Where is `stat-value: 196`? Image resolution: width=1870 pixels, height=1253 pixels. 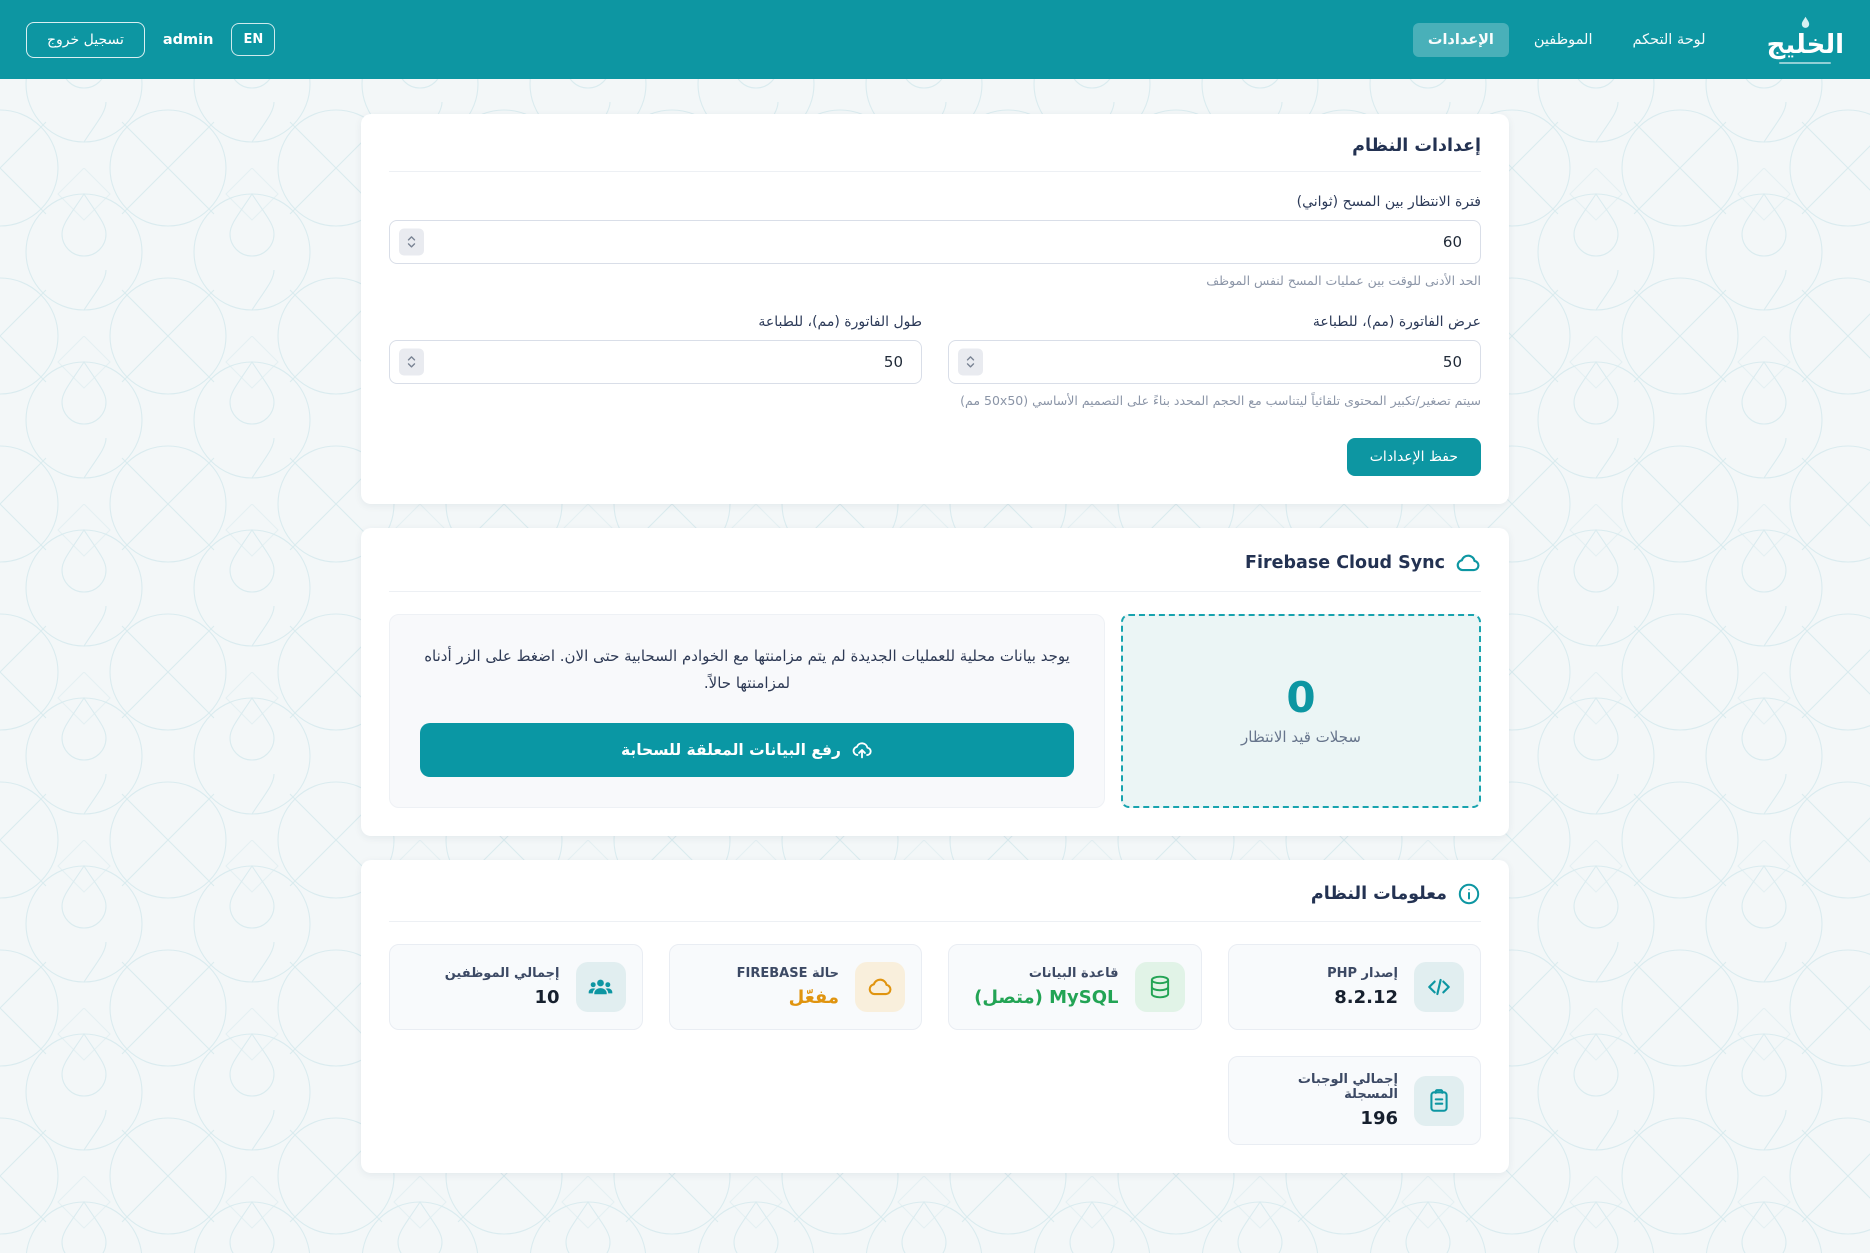 stat-value: 196 is located at coordinates (1379, 1118).